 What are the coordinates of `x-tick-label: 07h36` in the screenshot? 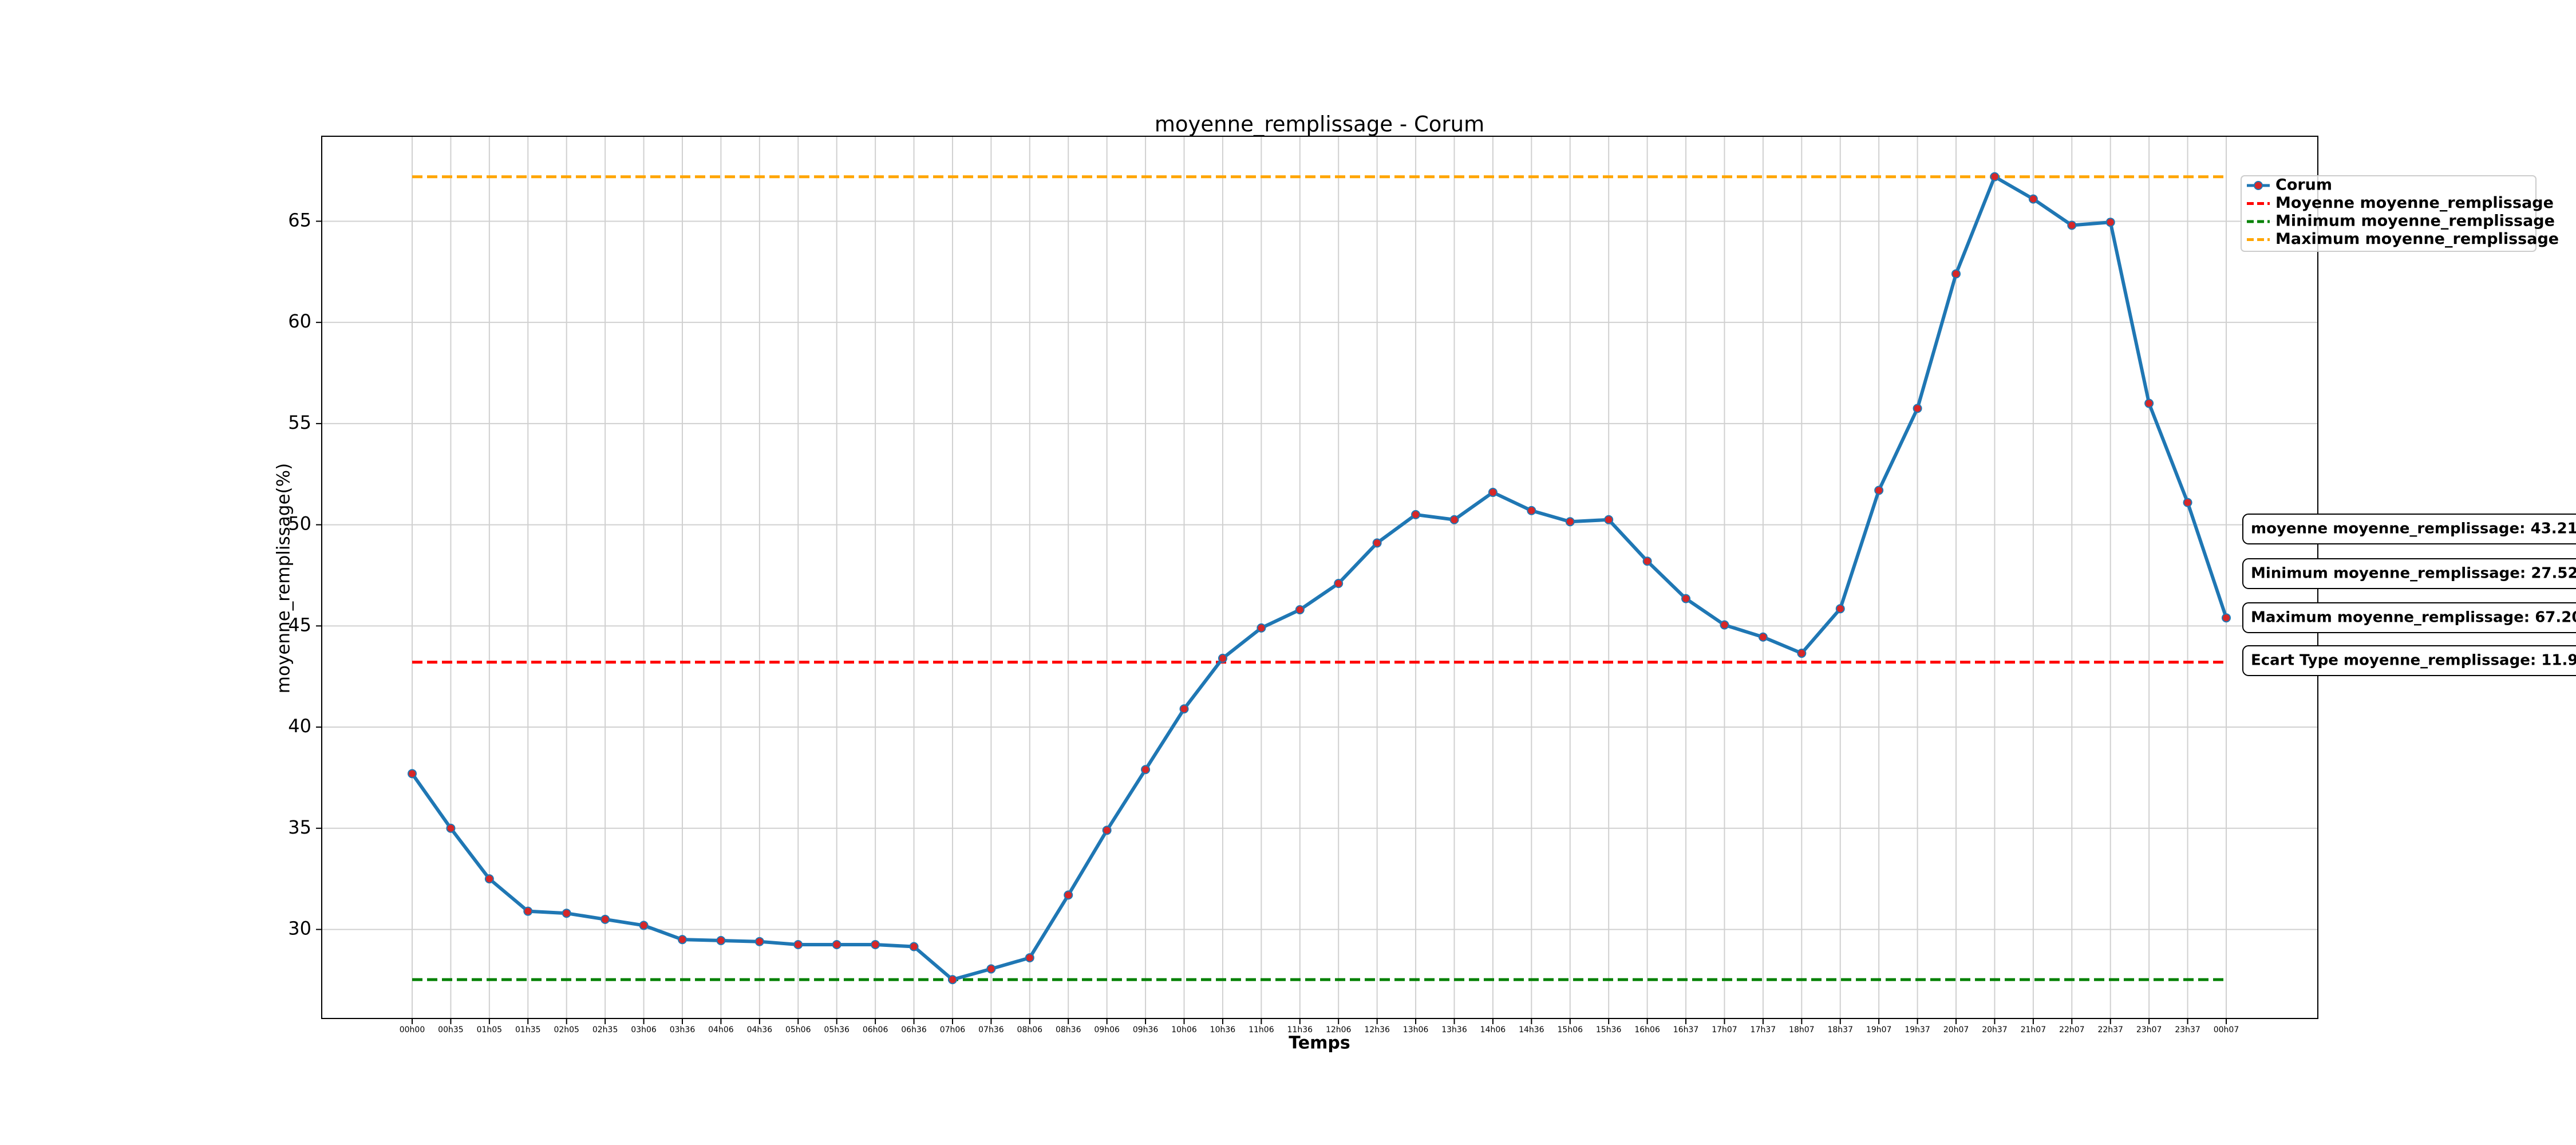 It's located at (991, 1030).